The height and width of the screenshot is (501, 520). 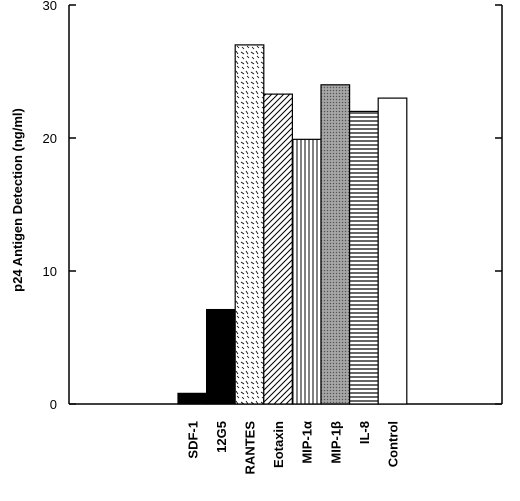 I want to click on y-tick-label: 0, so click(x=53, y=404).